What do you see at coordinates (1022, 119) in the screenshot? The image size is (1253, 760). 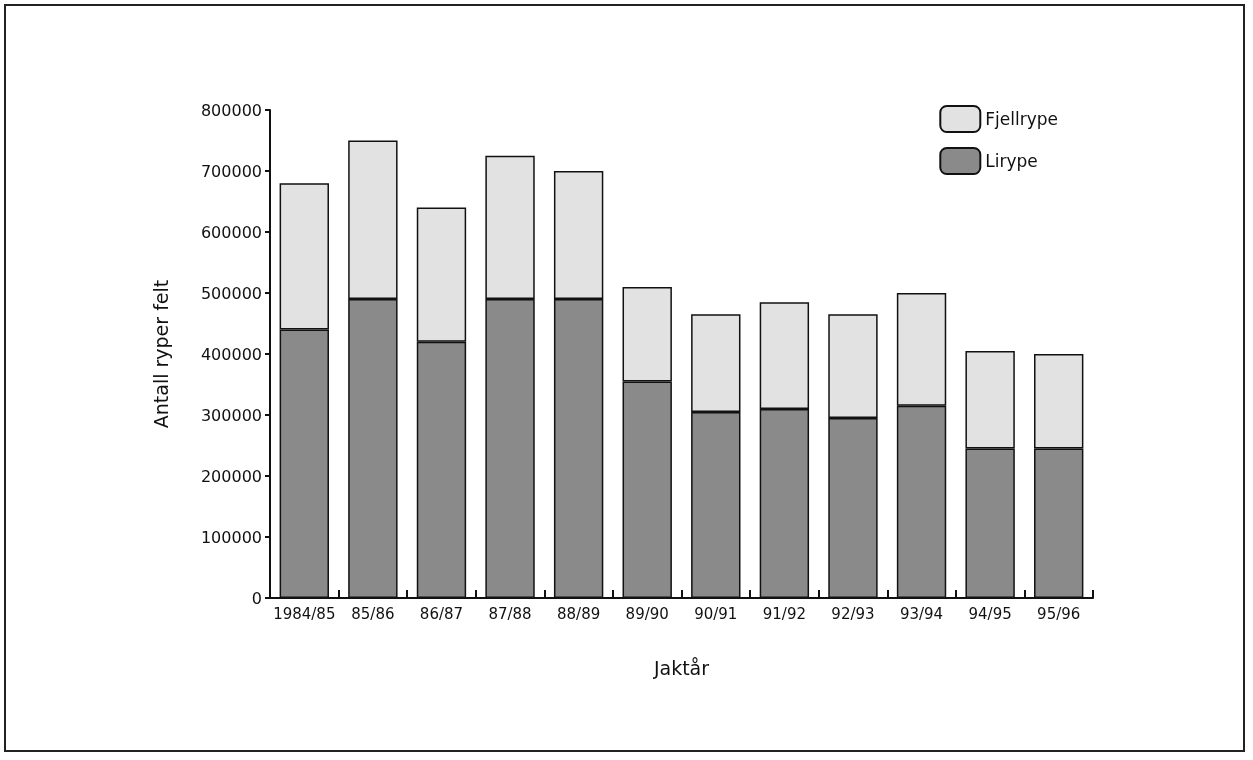 I see `legend-label: Fjellrype` at bounding box center [1022, 119].